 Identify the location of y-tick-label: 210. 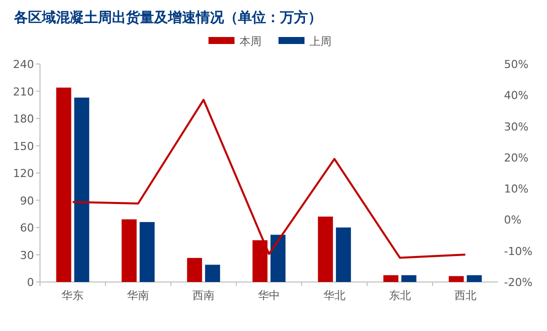
(23, 91).